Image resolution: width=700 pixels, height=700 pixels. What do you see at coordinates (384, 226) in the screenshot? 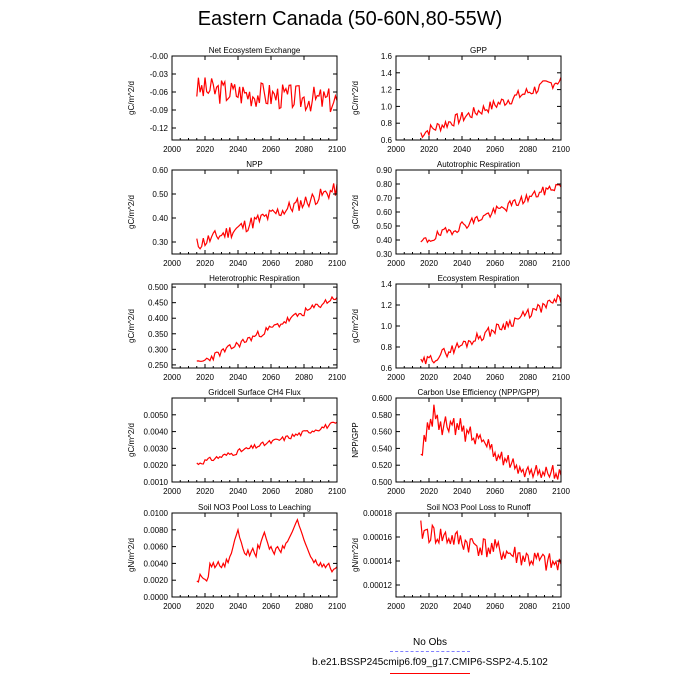
I see `y-tick-label: 0.50` at bounding box center [384, 226].